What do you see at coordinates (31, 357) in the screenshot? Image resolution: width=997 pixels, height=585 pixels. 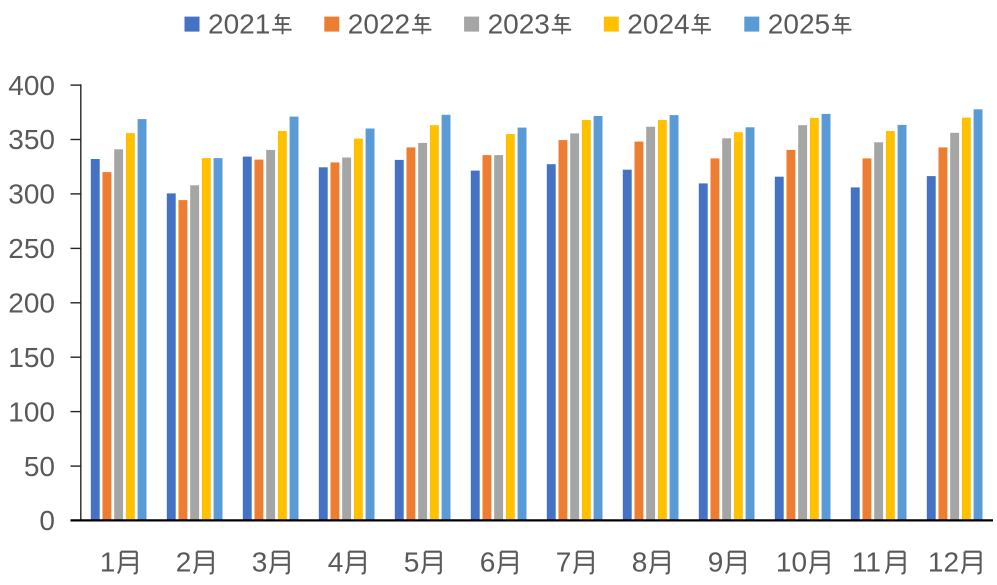 I see `svg-text: 150` at bounding box center [31, 357].